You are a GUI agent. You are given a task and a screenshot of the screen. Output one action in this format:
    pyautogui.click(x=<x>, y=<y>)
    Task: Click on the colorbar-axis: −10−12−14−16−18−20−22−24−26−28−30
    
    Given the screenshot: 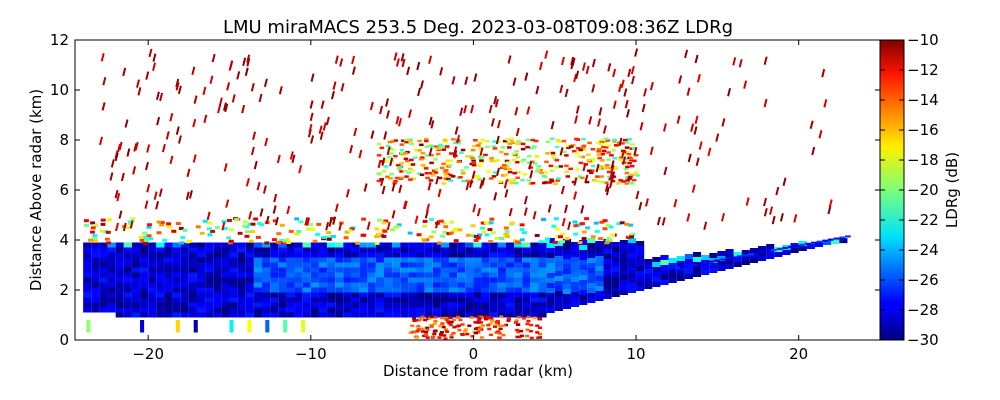 What is the action you would take?
    pyautogui.click(x=909, y=190)
    